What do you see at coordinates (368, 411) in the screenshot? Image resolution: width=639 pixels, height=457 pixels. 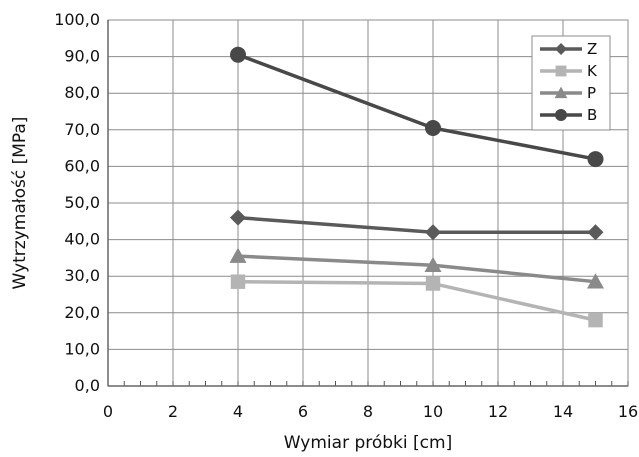 I see `x-tick-label: 8` at bounding box center [368, 411].